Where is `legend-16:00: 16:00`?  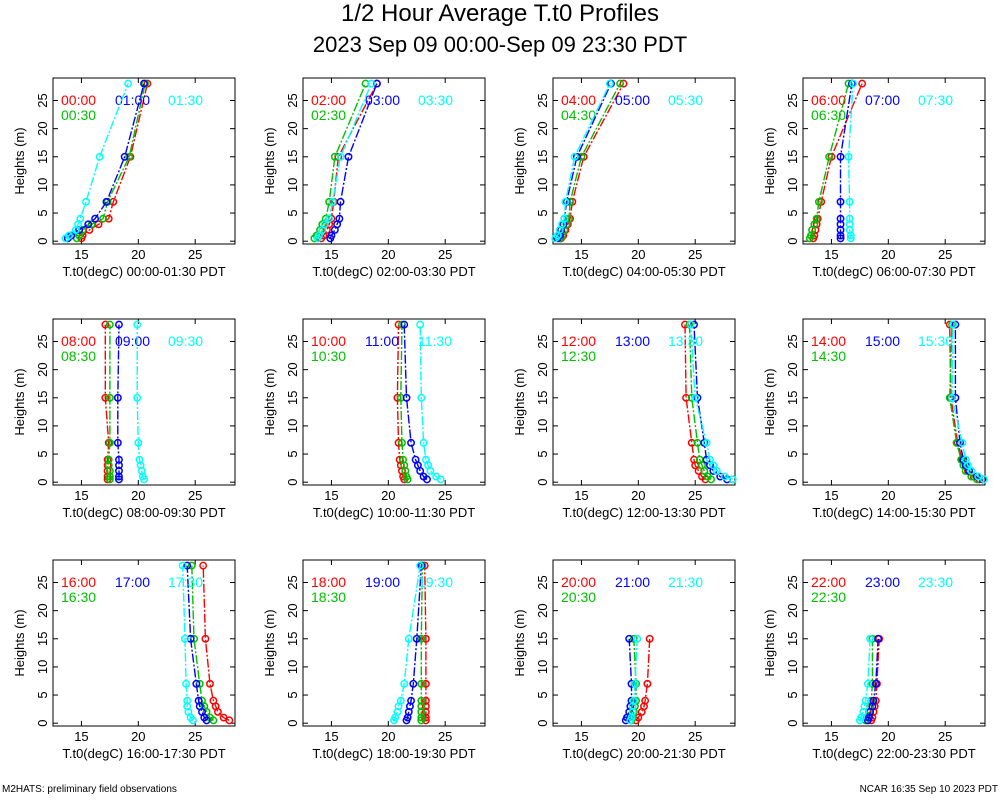
legend-16:00: 16:00 is located at coordinates (78, 582).